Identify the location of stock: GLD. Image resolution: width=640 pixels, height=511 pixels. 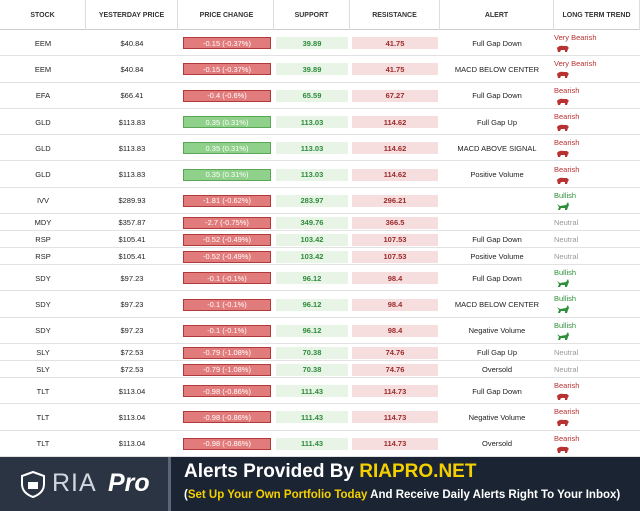
(43, 148).